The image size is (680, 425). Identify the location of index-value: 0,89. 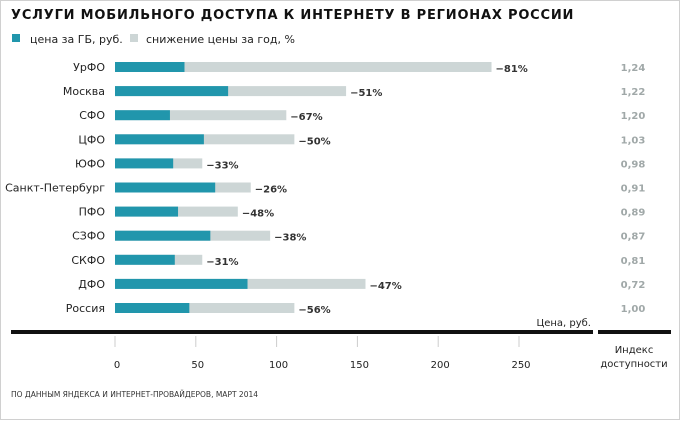
(633, 213).